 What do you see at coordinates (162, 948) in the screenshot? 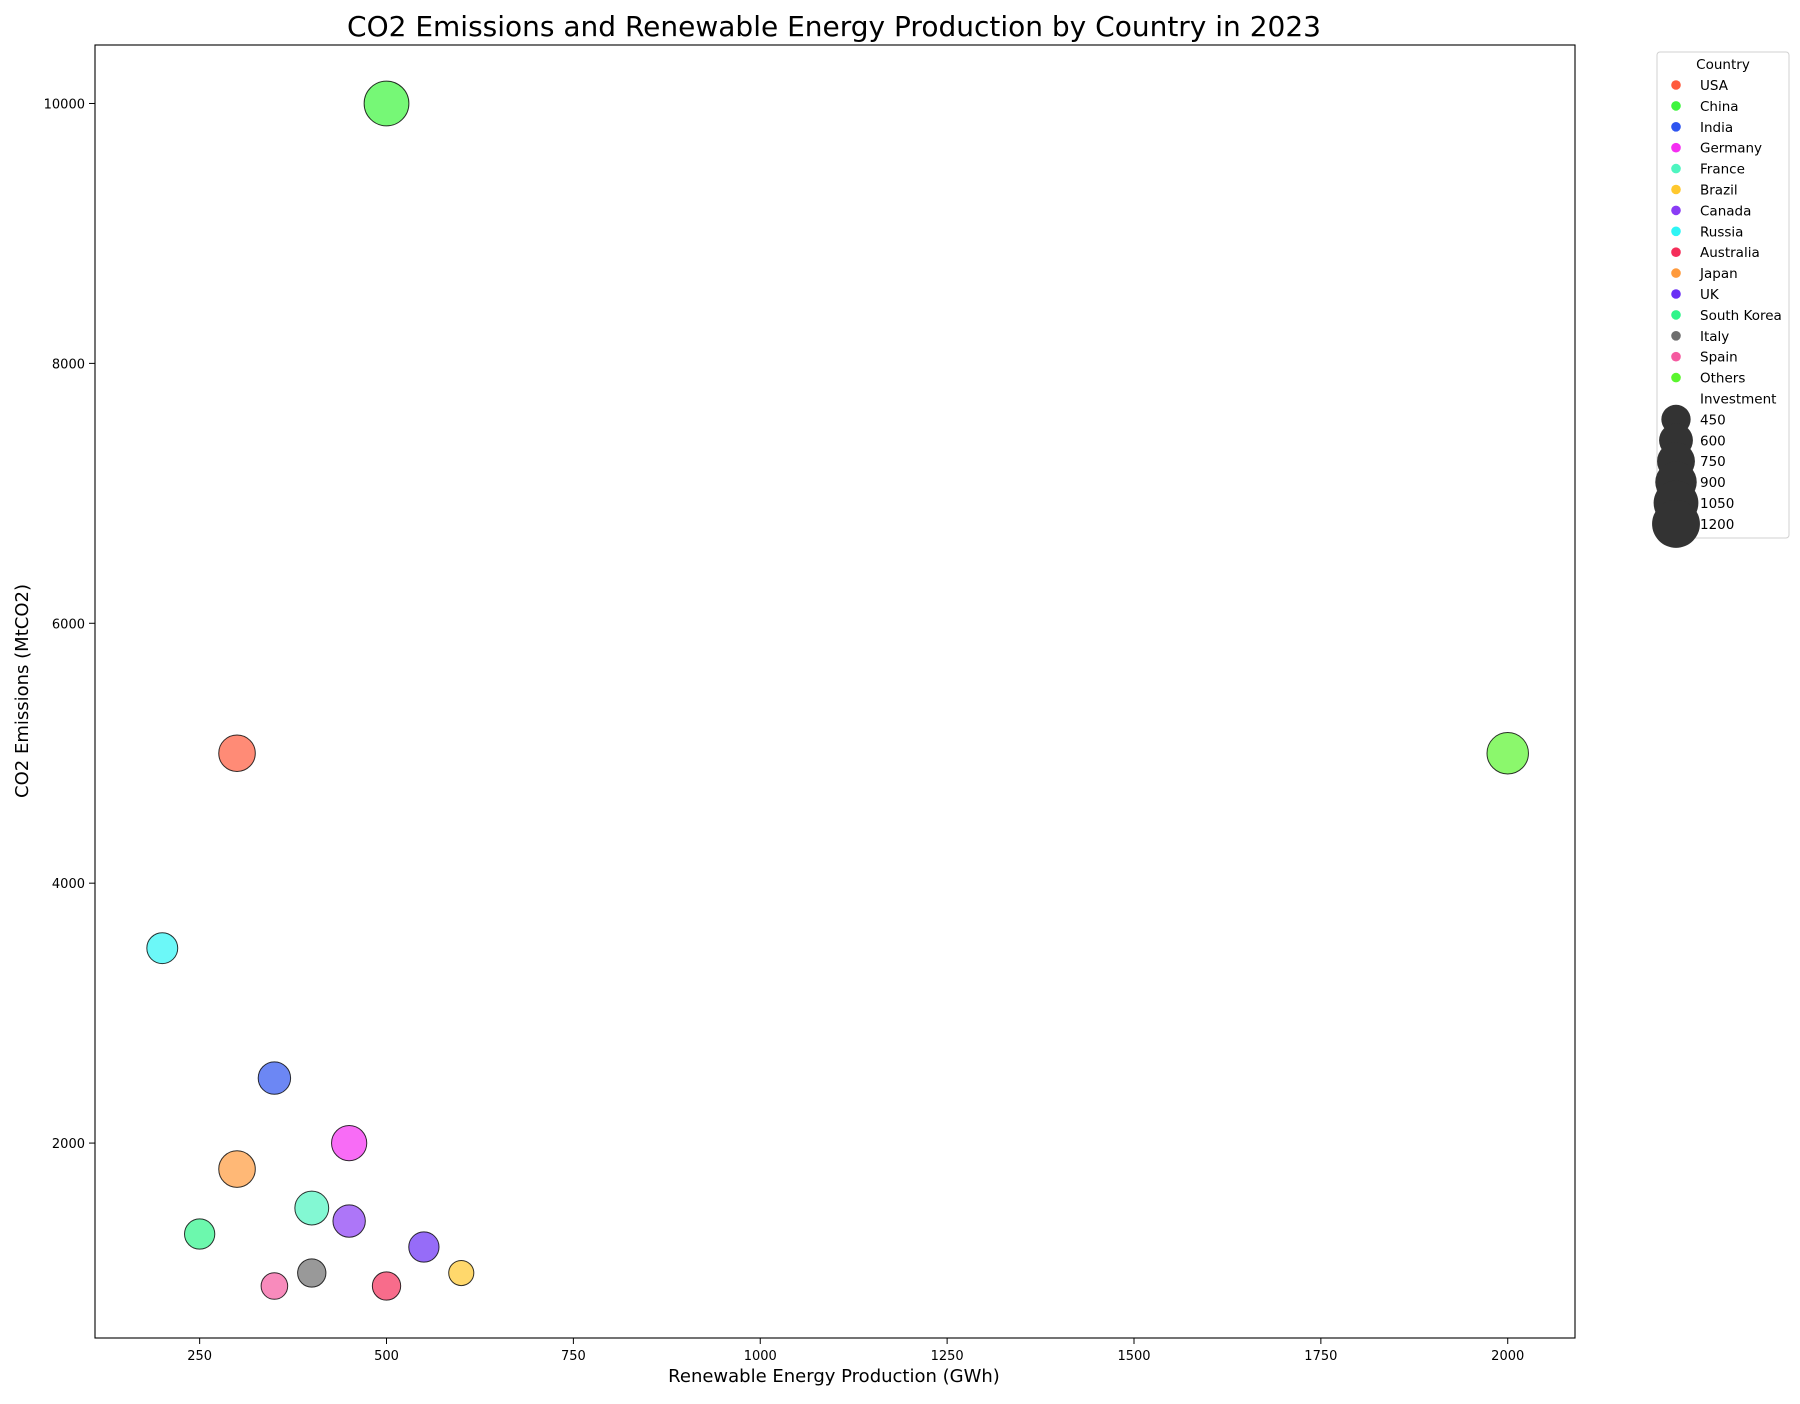
I see `data-point-russia` at bounding box center [162, 948].